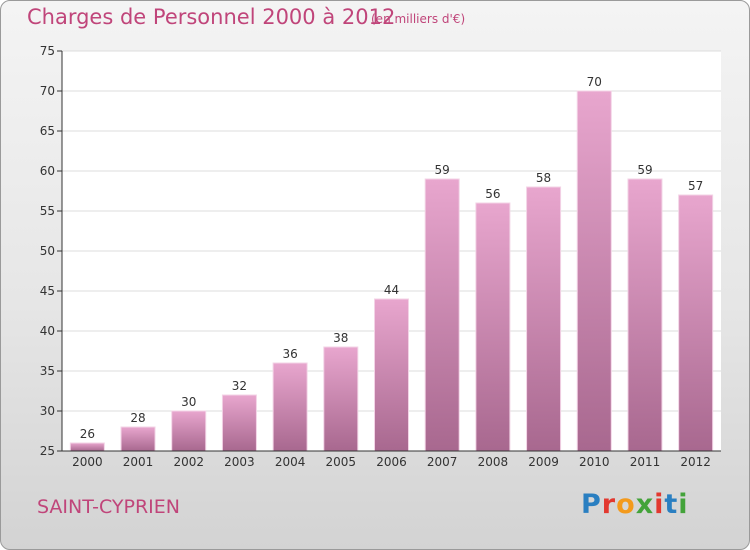  I want to click on data-label: 57, so click(695, 186).